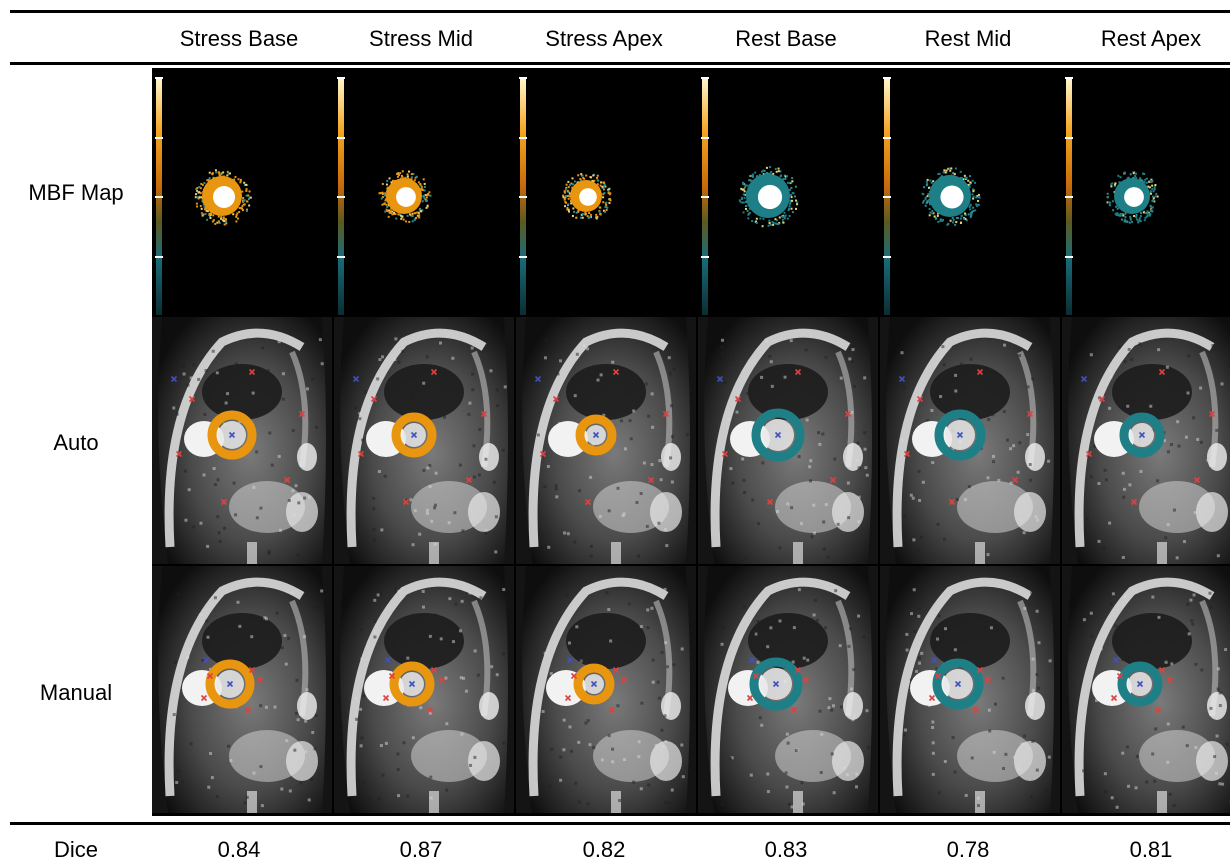 This screenshot has height=867, width=1230. Describe the element at coordinates (76, 692) in the screenshot. I see `row-label-manual: Manual` at that location.